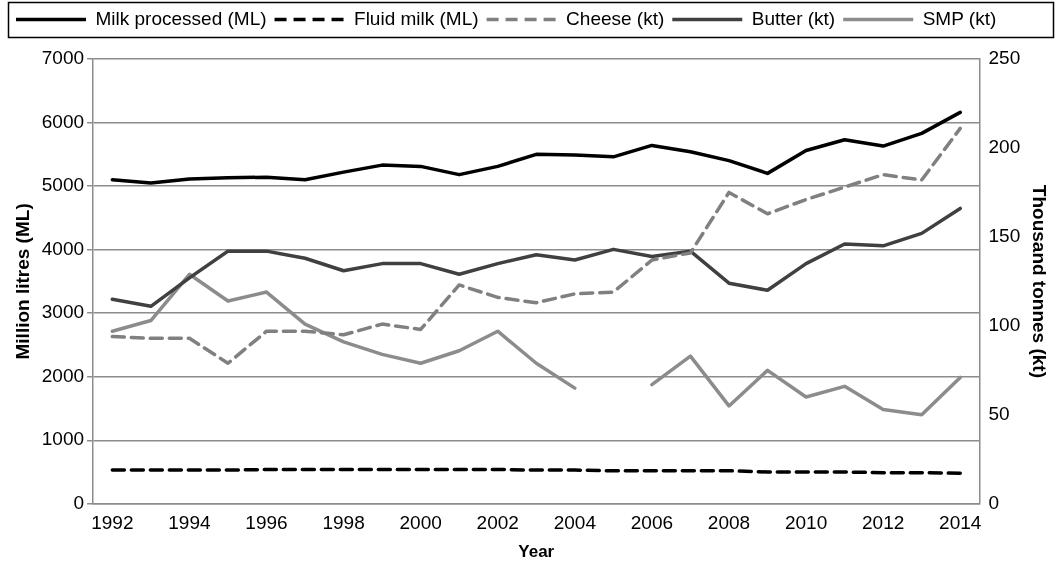 Image resolution: width=1062 pixels, height=571 pixels. I want to click on y2-tick-label: 100, so click(1004, 325).